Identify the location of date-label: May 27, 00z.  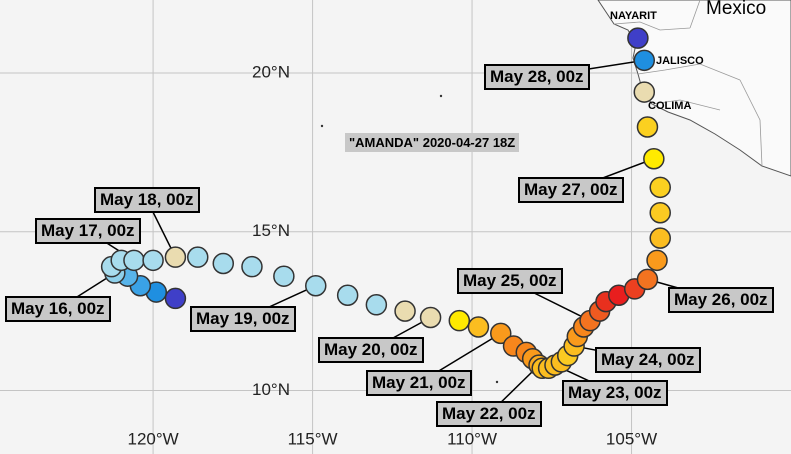
(571, 190).